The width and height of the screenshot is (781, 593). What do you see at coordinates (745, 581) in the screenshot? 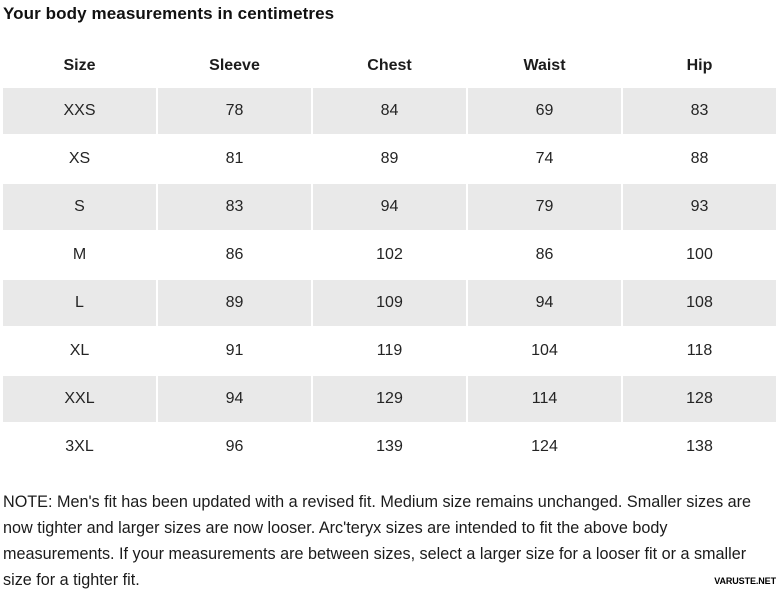
I see `watermark: VARUSTE.NET` at bounding box center [745, 581].